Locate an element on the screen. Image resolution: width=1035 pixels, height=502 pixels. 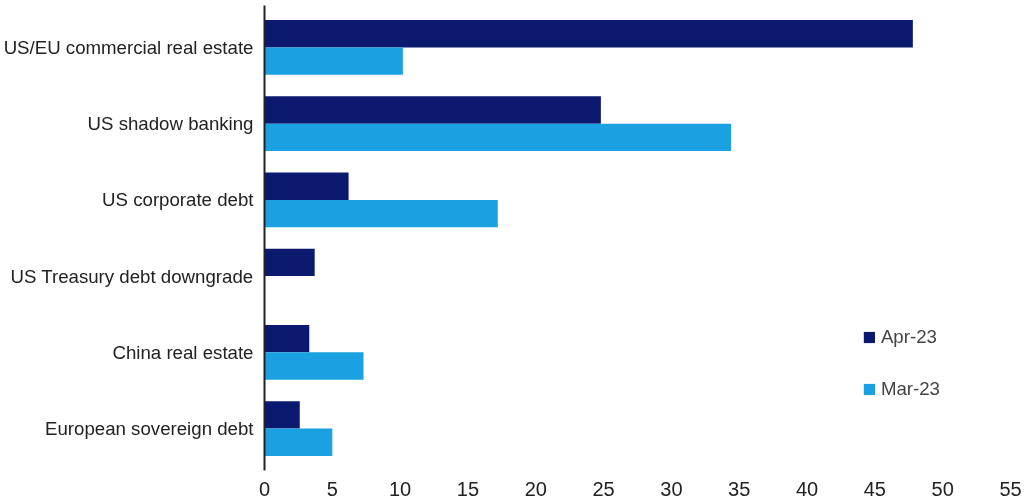
y-tick-label: China real estate is located at coordinates (183, 352).